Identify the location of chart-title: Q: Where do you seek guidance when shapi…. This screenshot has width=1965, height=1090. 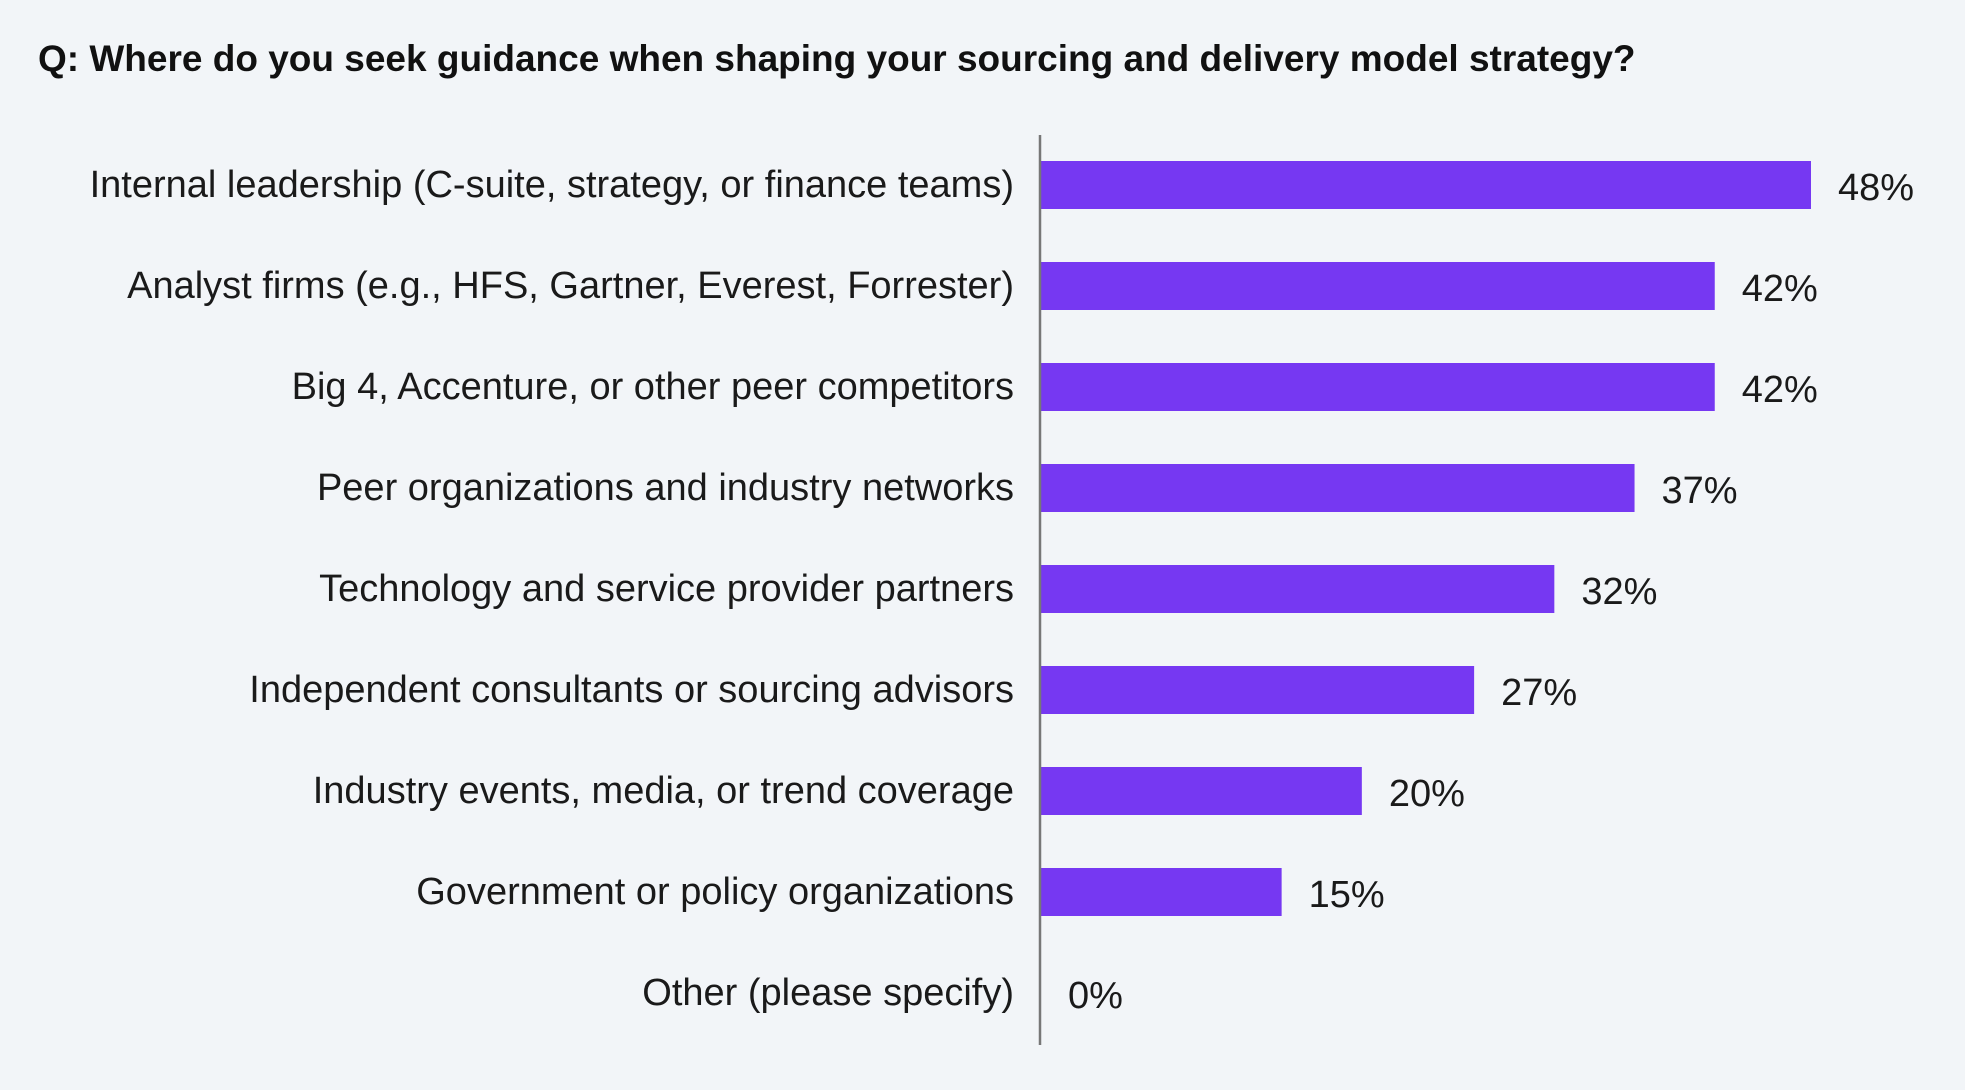
(837, 58).